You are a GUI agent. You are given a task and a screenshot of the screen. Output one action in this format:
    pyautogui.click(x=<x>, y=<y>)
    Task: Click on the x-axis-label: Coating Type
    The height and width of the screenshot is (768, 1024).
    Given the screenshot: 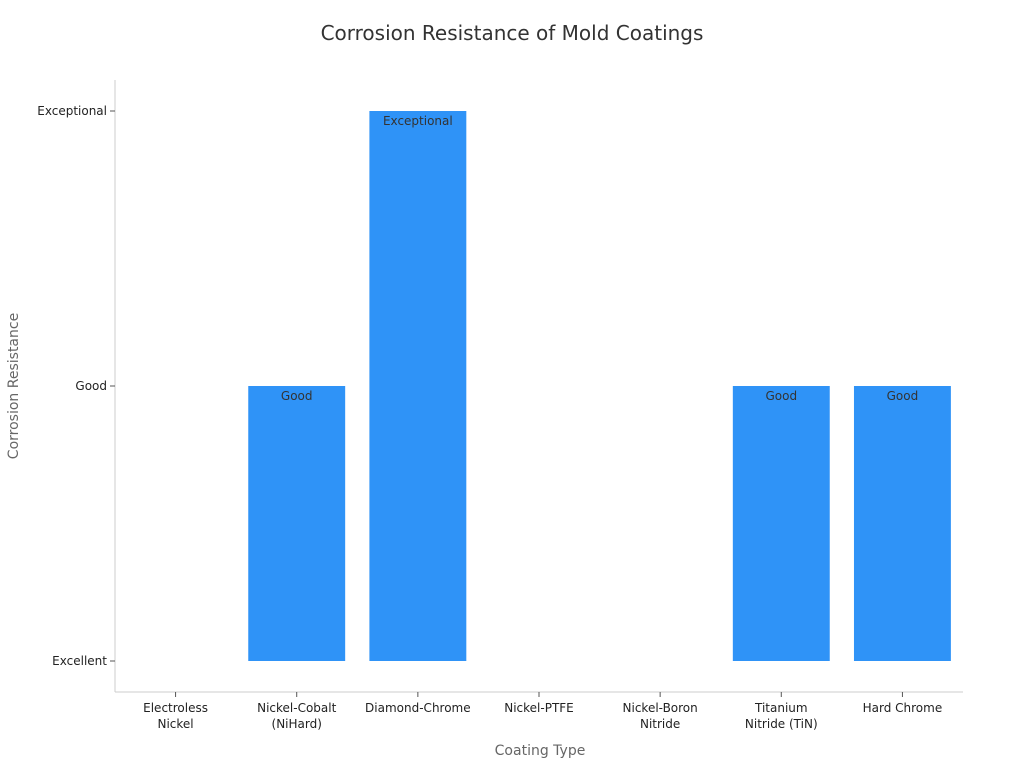 What is the action you would take?
    pyautogui.click(x=540, y=751)
    